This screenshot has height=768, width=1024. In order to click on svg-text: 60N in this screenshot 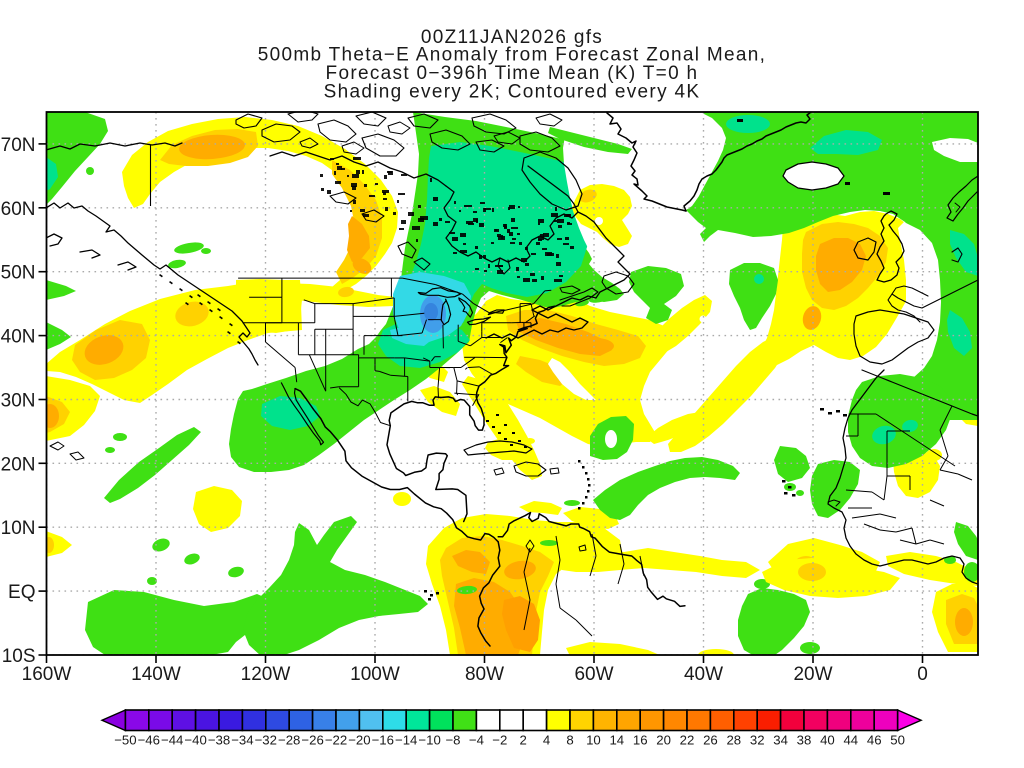, I will do `click(18, 209)`.